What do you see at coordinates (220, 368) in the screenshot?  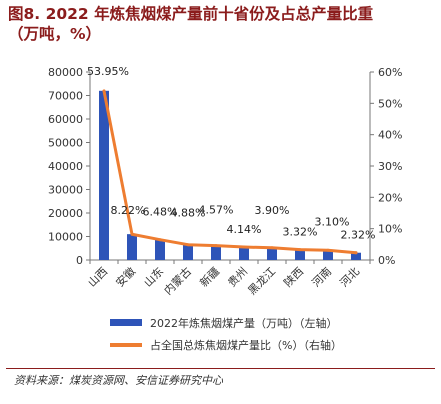 I see `source-divider` at bounding box center [220, 368].